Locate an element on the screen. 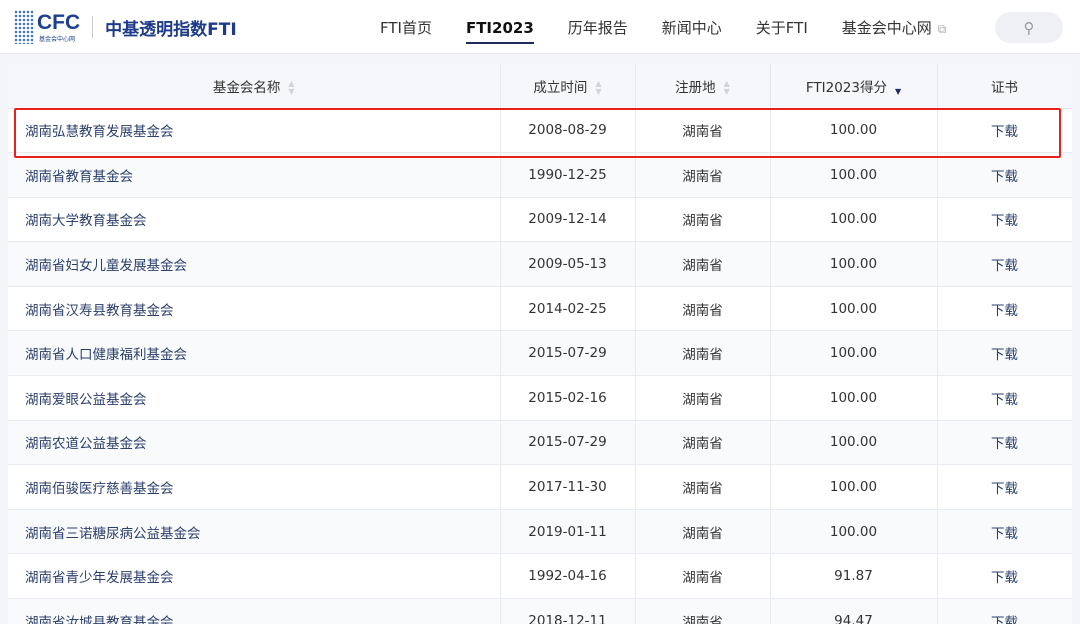  header-col-name: 基金会名称 ▲ ▼ is located at coordinates (254, 86).